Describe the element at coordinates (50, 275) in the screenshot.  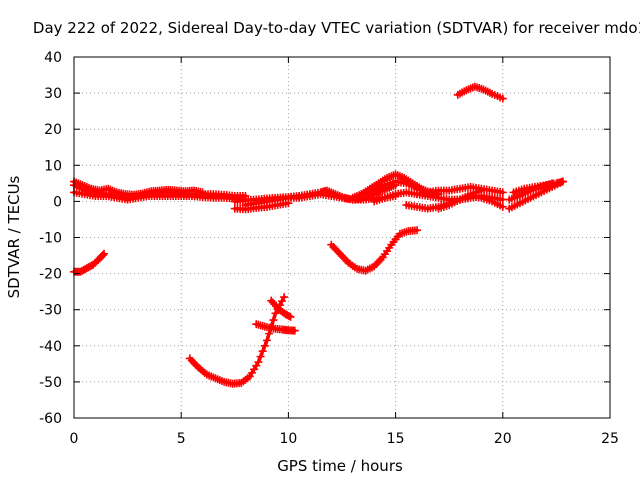
I see `y-tick-label: -20` at that location.